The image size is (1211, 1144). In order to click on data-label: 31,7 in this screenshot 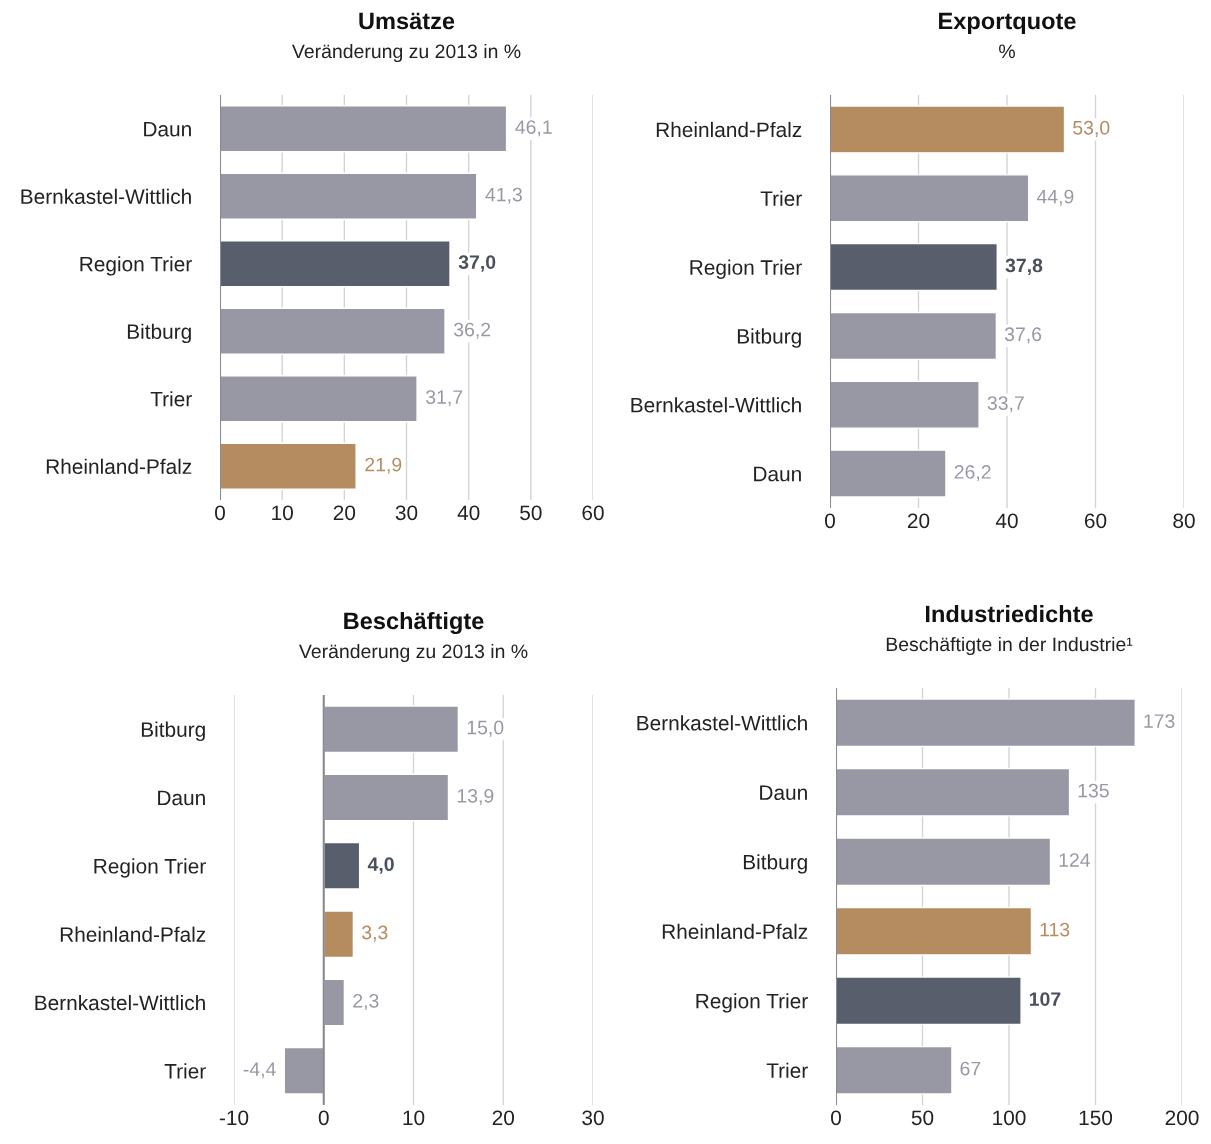, I will do `click(444, 398)`.